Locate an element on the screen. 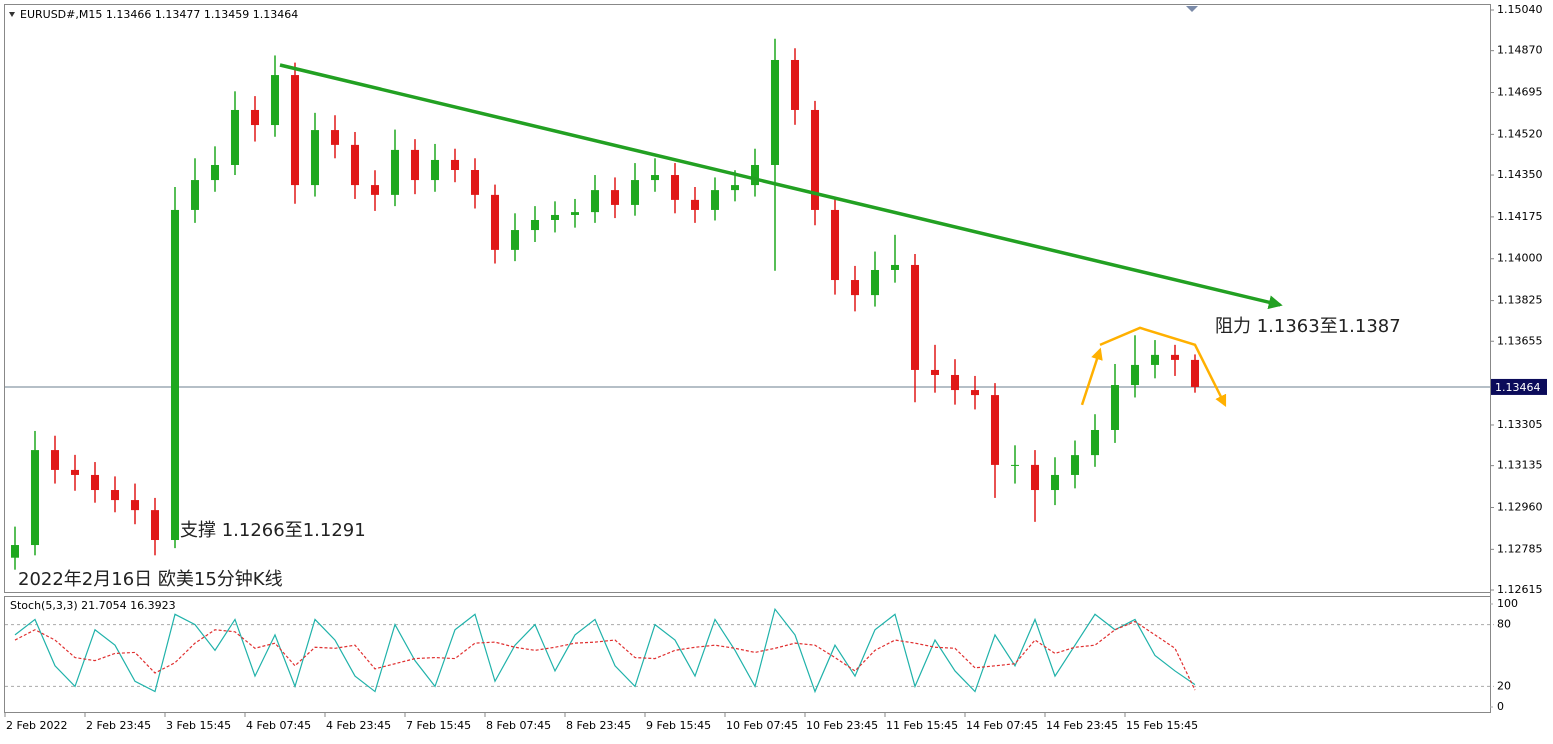 The height and width of the screenshot is (744, 1553). x-tick-label: 2 Feb 23:45 is located at coordinates (118, 725).